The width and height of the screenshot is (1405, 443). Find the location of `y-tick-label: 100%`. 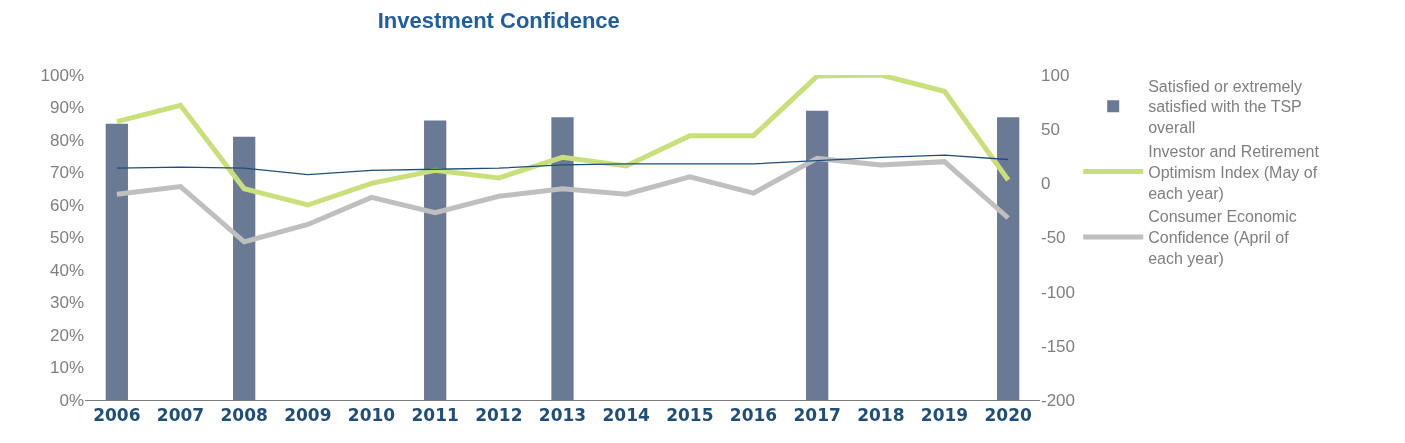

y-tick-label: 100% is located at coordinates (62, 75).